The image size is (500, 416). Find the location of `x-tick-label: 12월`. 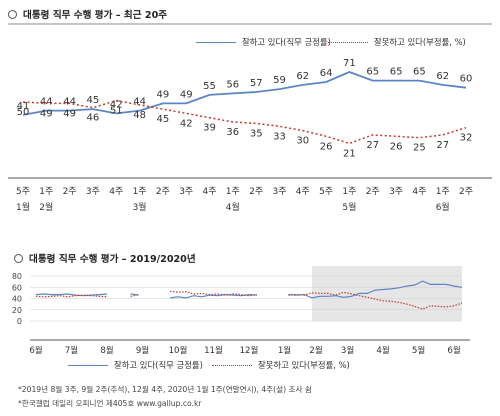

x-tick-label: 12월 is located at coordinates (249, 350).